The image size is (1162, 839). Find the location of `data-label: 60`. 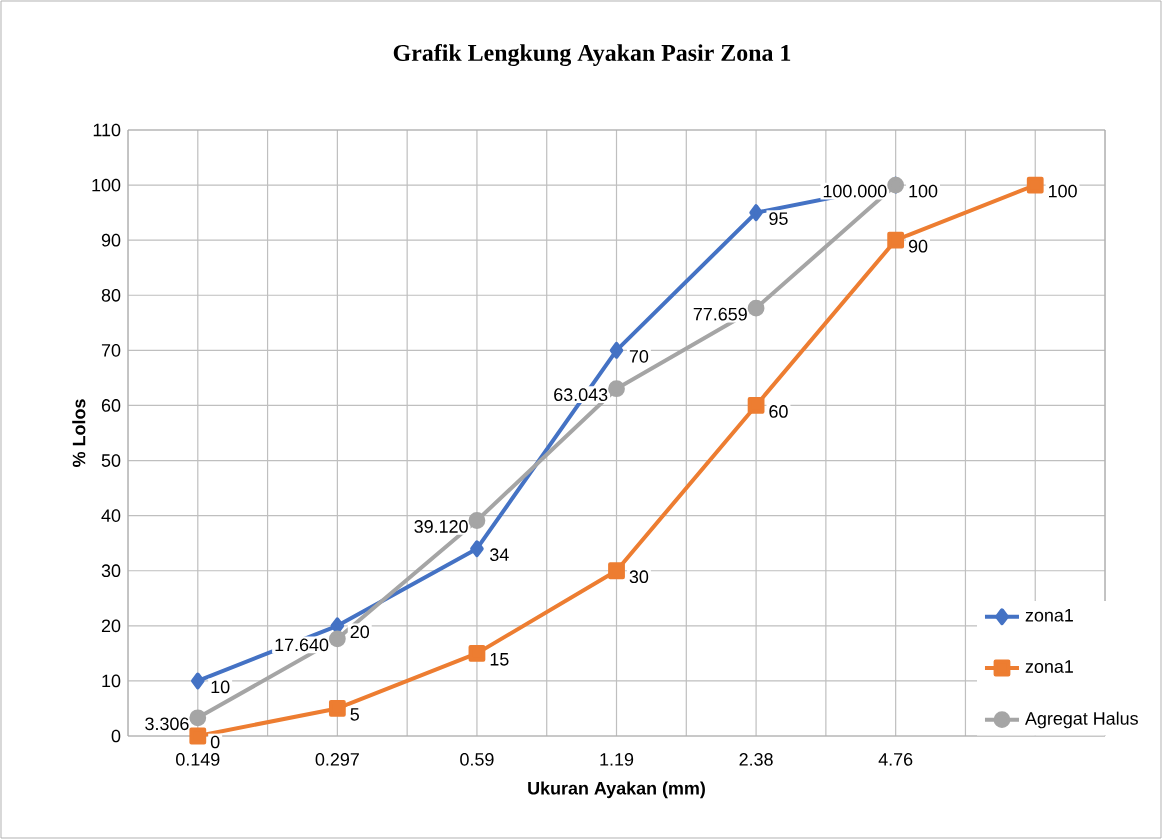

data-label: 60 is located at coordinates (778, 411).